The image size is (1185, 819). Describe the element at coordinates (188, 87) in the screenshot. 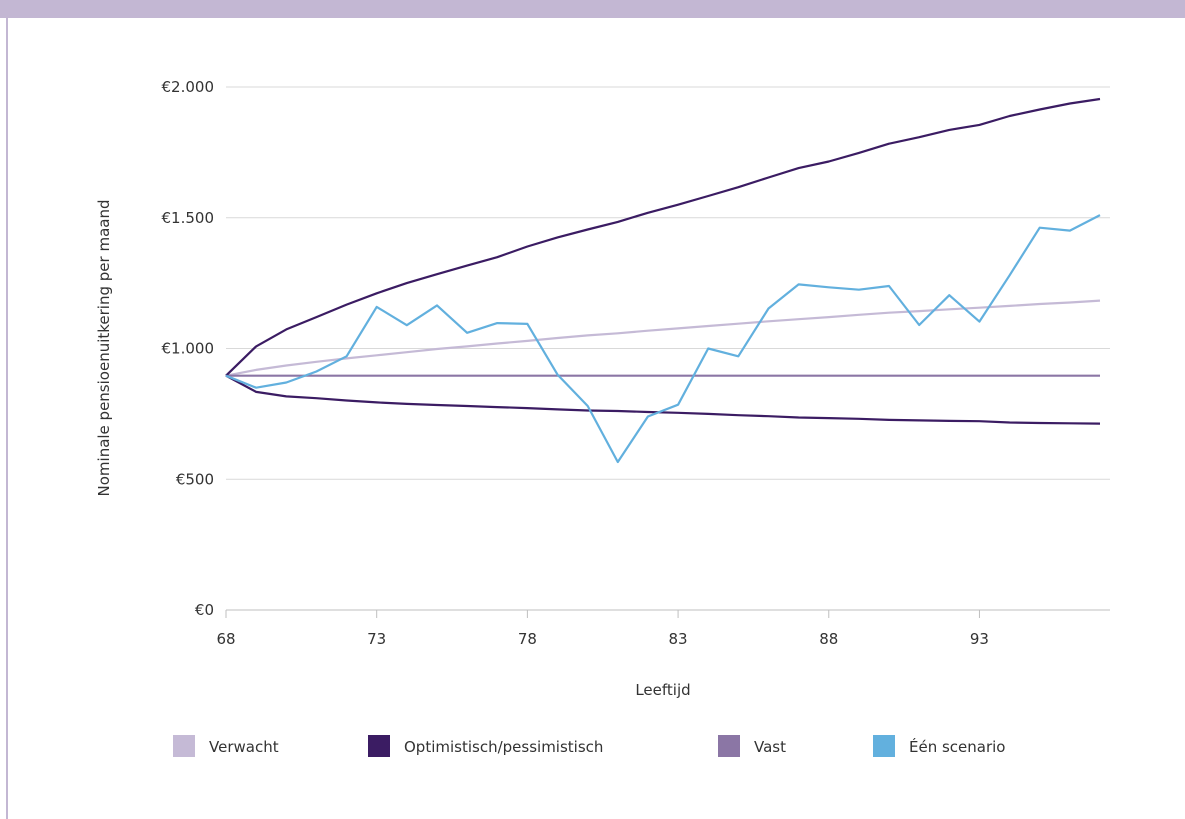

I see `y-tick-label: €2.000` at that location.